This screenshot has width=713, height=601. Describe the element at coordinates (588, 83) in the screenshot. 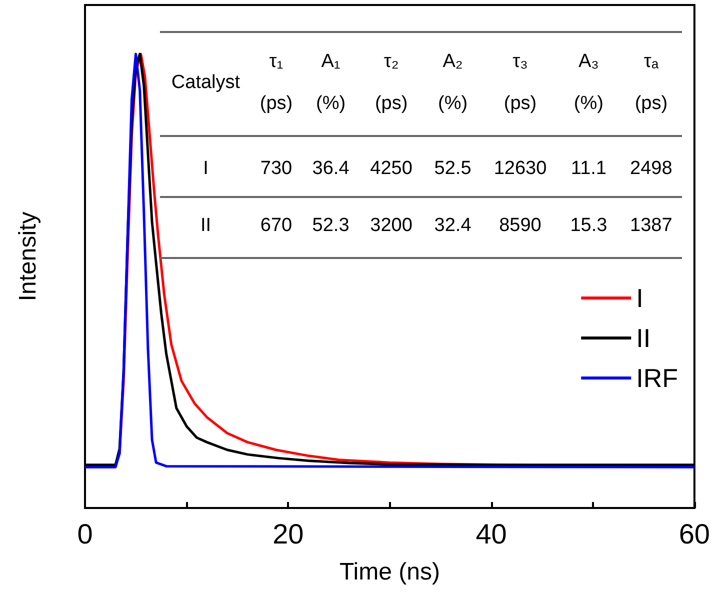

I see `annotation: A₃ (%)` at that location.